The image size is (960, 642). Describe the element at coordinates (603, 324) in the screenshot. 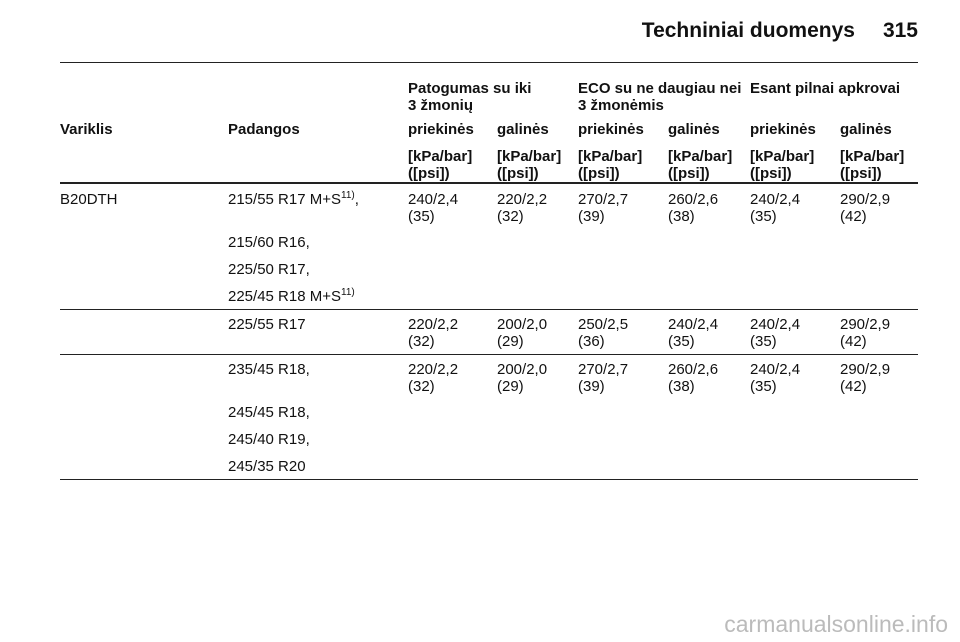

I see `pressure-value: 250/2,5` at that location.